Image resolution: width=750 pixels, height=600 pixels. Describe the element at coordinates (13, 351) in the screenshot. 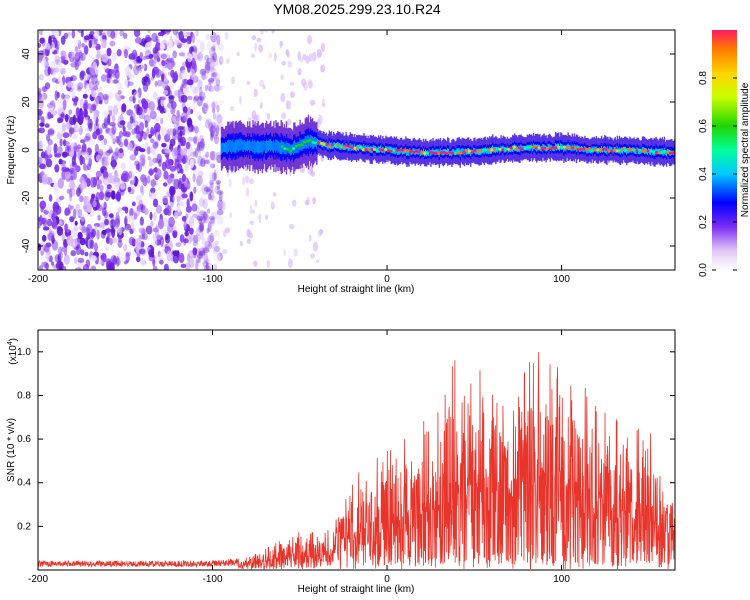

I see `snr-scale-label: (x104)` at that location.